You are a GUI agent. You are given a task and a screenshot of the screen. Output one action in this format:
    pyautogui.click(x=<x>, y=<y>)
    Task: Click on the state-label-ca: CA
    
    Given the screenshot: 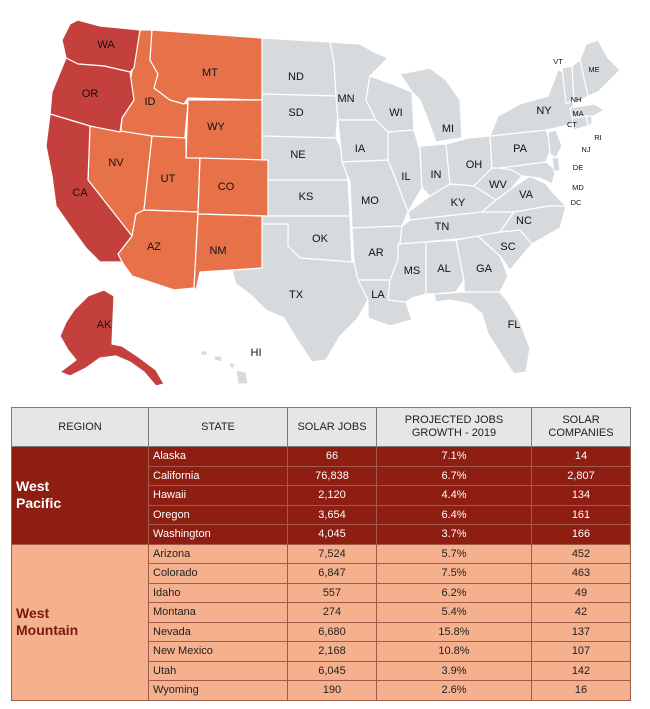 What is the action you would take?
    pyautogui.click(x=80, y=193)
    